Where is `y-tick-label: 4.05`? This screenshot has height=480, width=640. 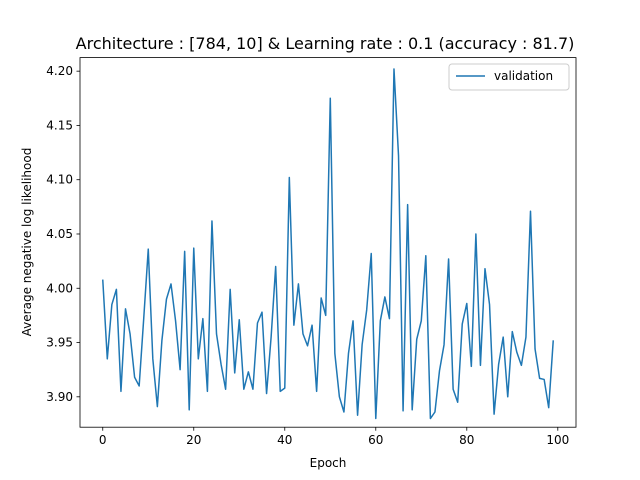
y-tick-label: 4.05 is located at coordinates (59, 234).